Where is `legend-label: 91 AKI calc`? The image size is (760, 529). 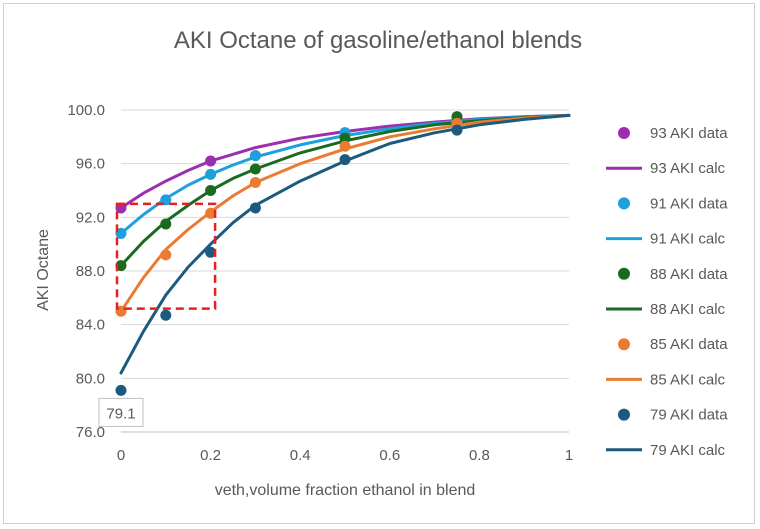
legend-label: 91 AKI calc is located at coordinates (688, 239).